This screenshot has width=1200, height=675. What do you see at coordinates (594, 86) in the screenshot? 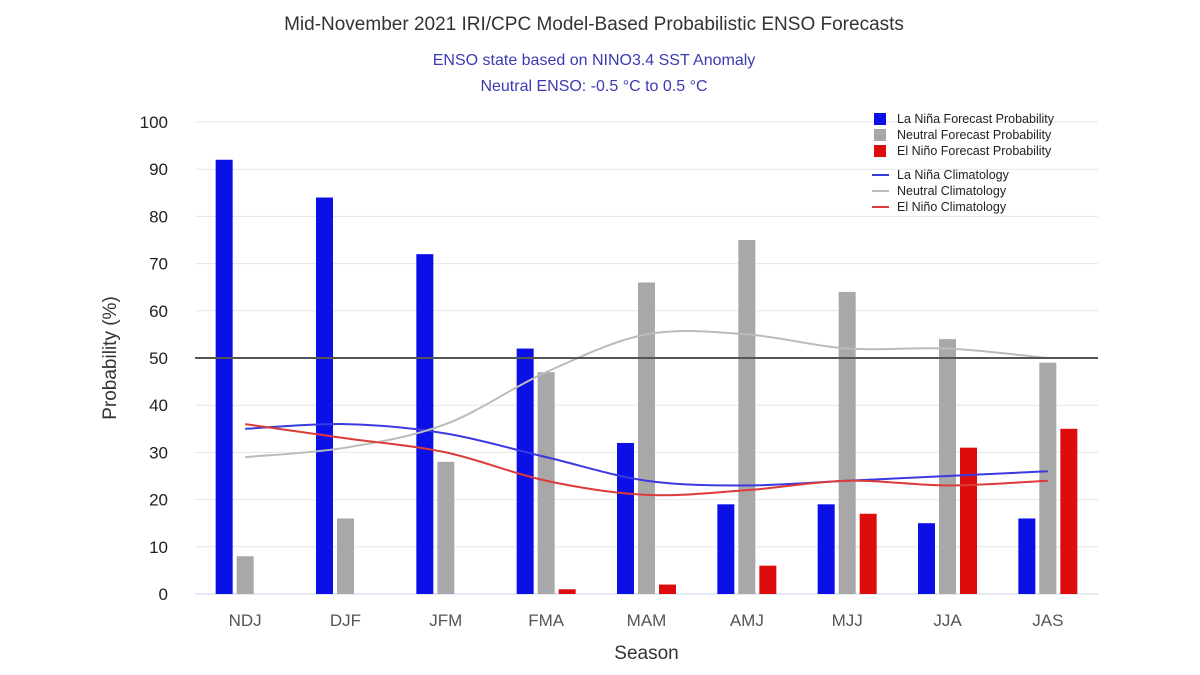
I see `chart-subtitle-neutral-range: Neutral ENSO: -0.5 °C to 0.5 °C` at bounding box center [594, 86].